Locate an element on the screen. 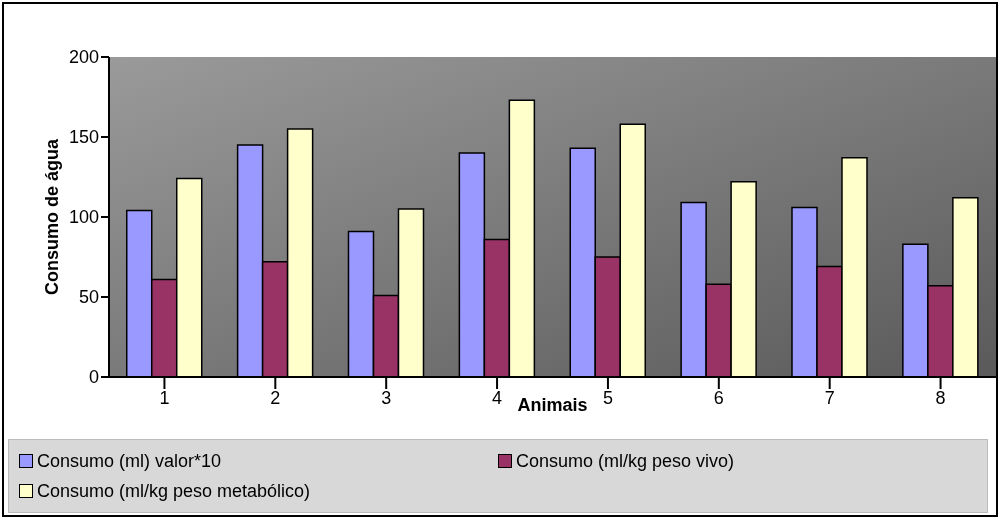  x-tick-label: 3 is located at coordinates (386, 397).